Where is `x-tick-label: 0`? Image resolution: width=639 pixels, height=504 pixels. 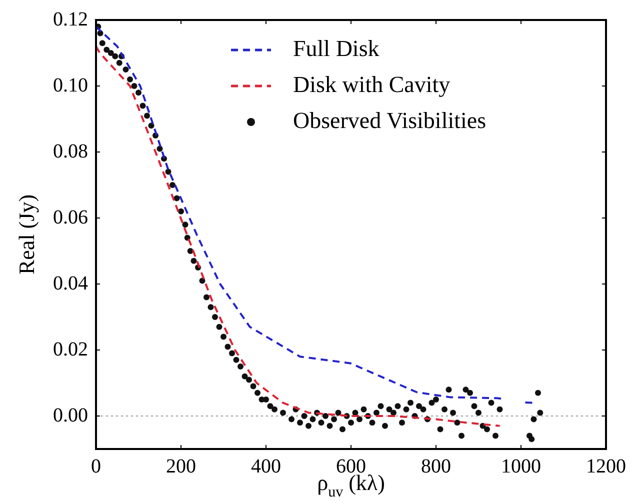
x-tick-label: 0 is located at coordinates (96, 466).